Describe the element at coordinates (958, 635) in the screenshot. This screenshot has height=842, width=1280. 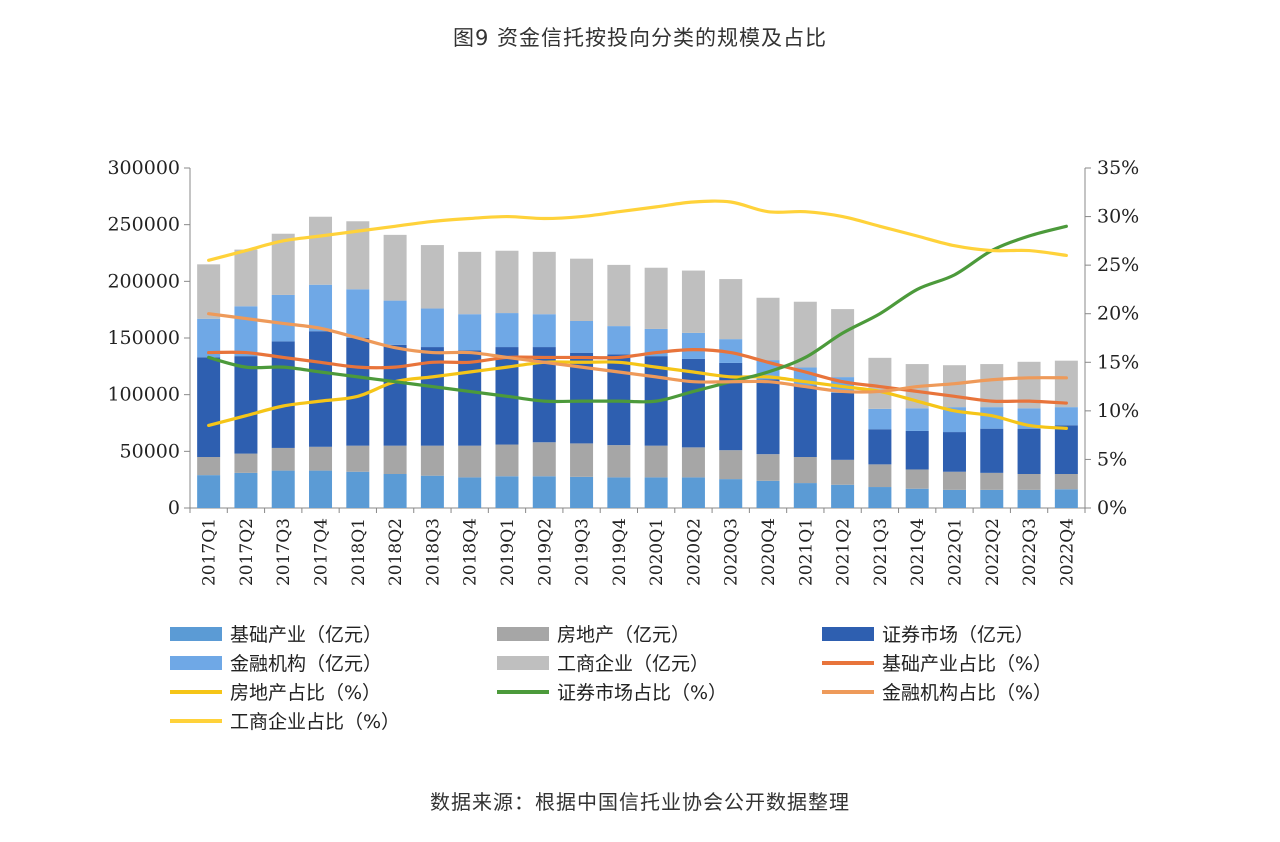
I see `legend-label: 证券市场（亿元）` at that location.